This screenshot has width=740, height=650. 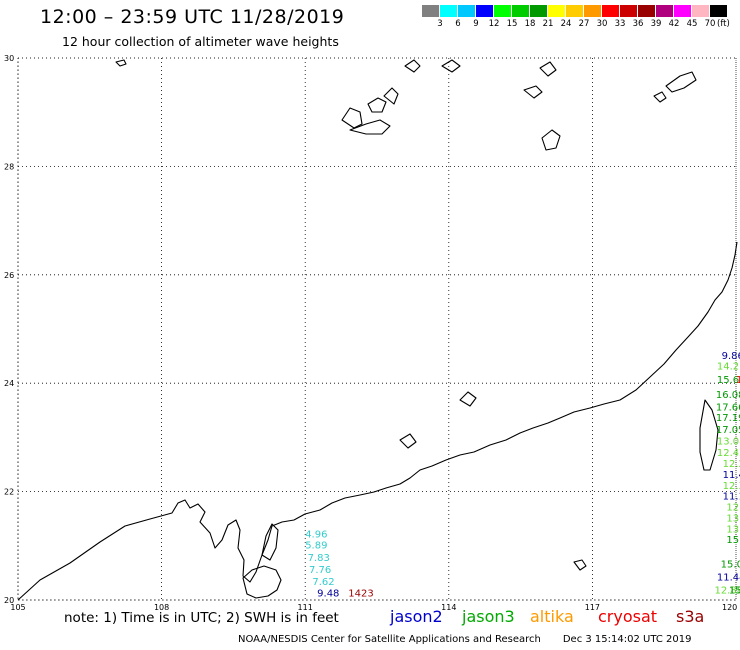 What do you see at coordinates (733, 508) in the screenshot?
I see `wave-height-label: 12.8` at bounding box center [733, 508].